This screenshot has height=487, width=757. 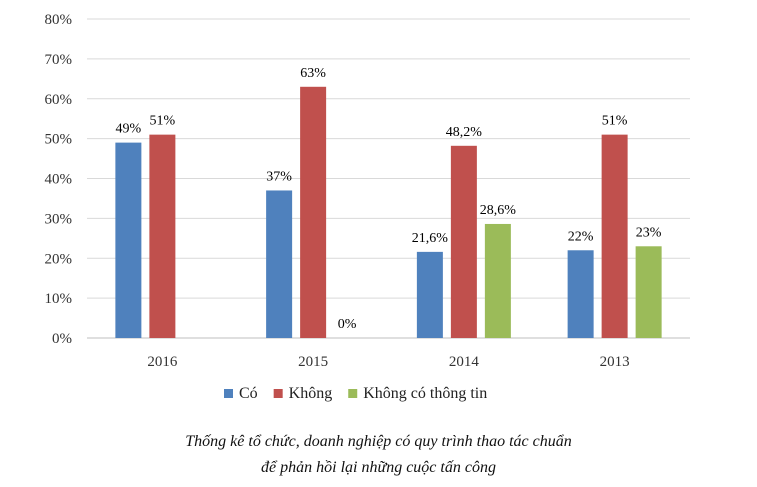 I want to click on data-label: 37%, so click(x=279, y=176).